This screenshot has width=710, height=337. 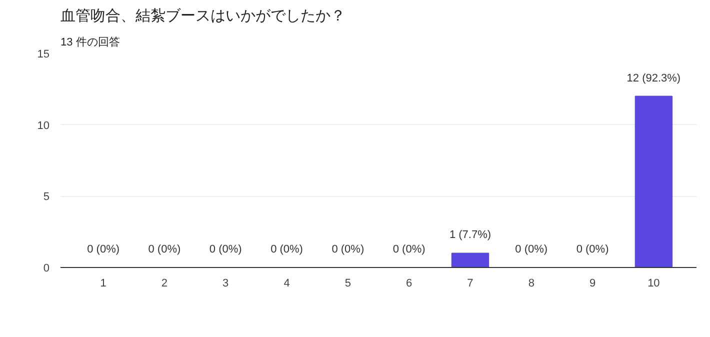 What do you see at coordinates (287, 284) in the screenshot?
I see `x-tick-label: 4` at bounding box center [287, 284].